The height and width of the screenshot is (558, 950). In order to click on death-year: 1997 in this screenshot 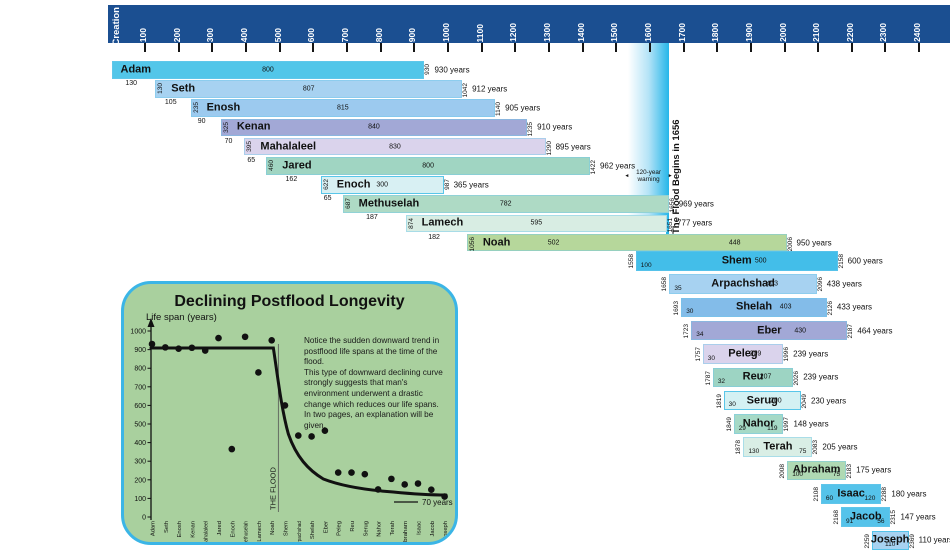, I will do `click(787, 424)`.